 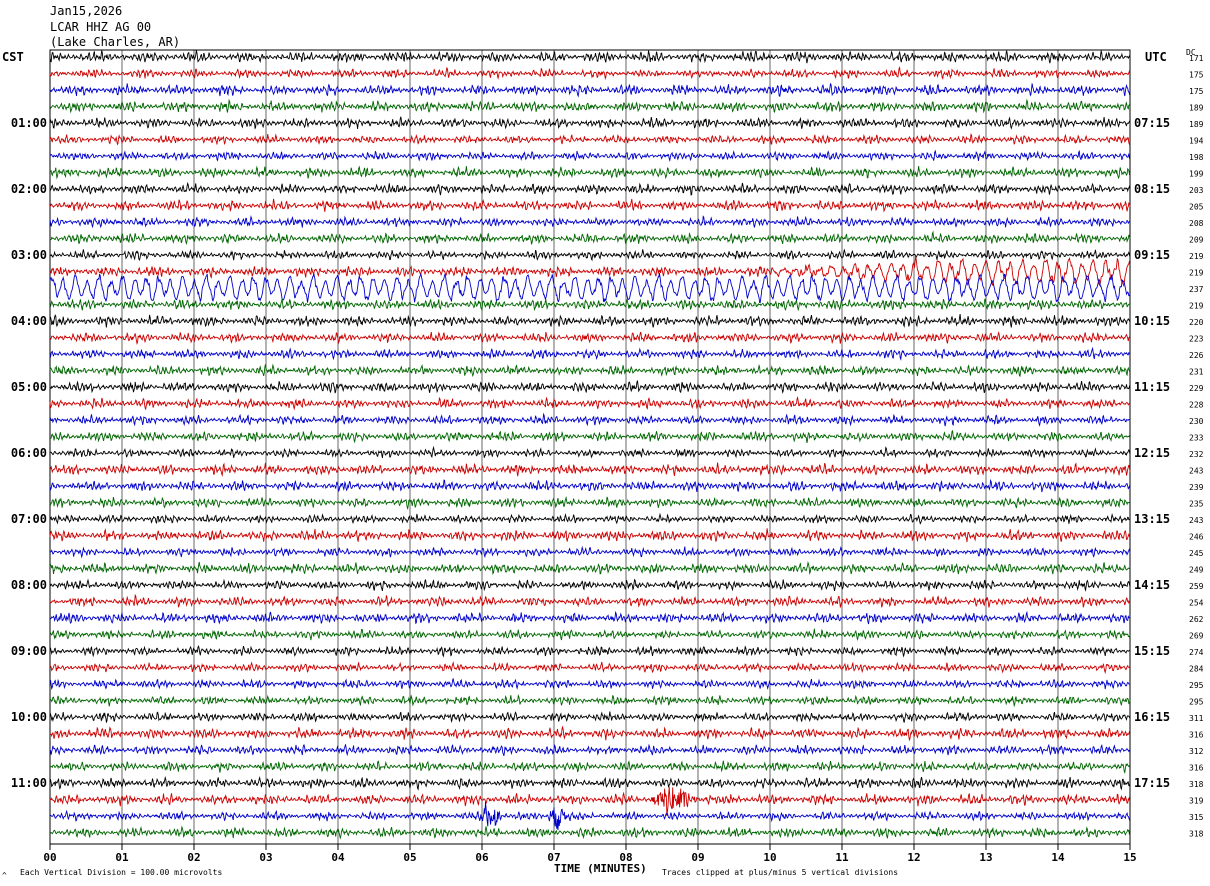 I want to click on location-label: (Lake Charles, AR), so click(x=115, y=42).